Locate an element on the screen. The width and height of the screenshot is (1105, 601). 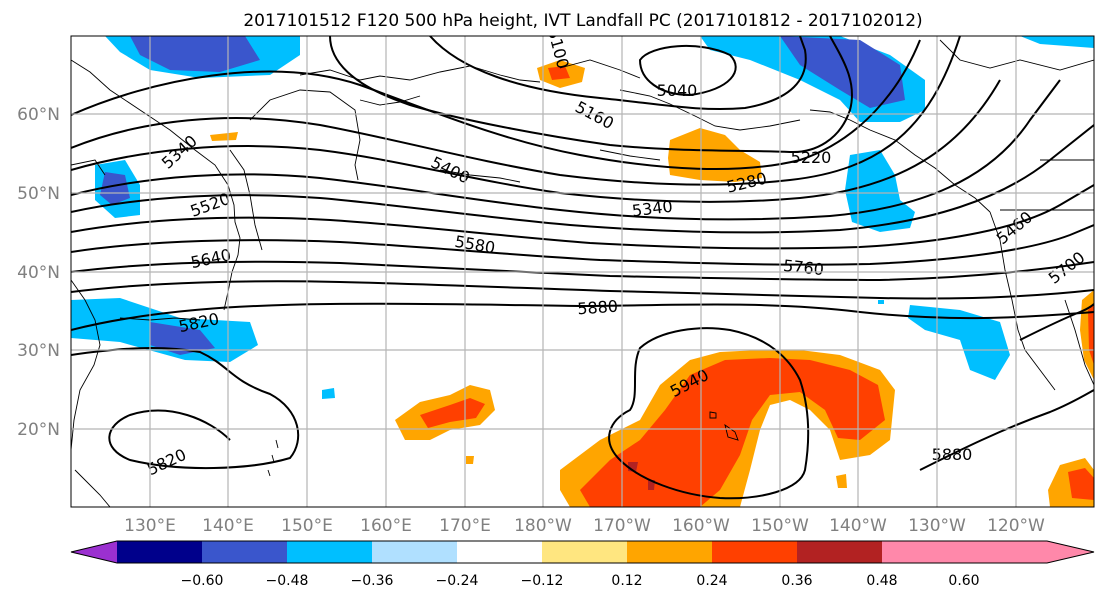
lat-label: 60°N is located at coordinates (38, 115).